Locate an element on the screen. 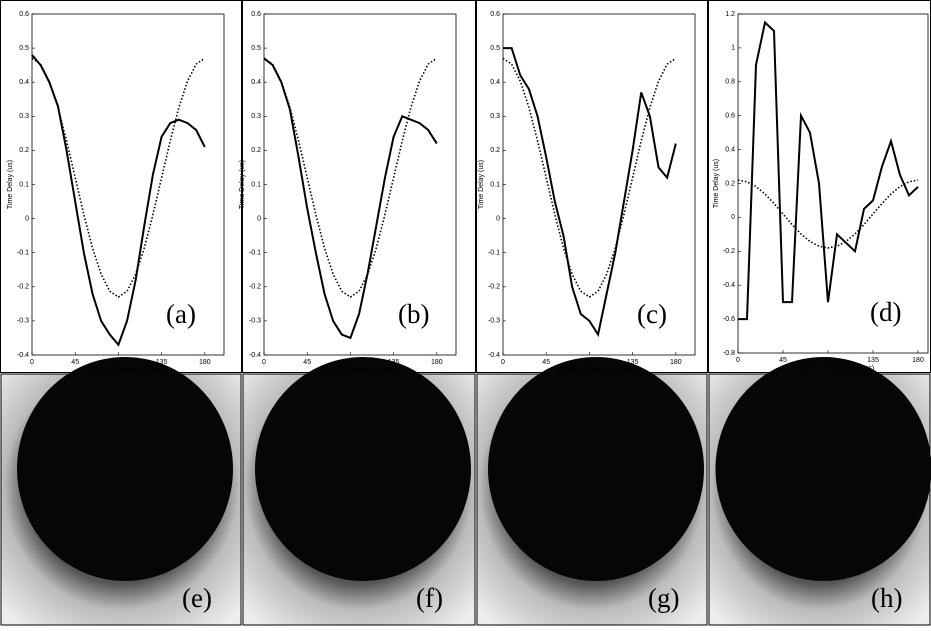 The height and width of the screenshot is (631, 931). y-tick-label: -0.8 is located at coordinates (729, 353).